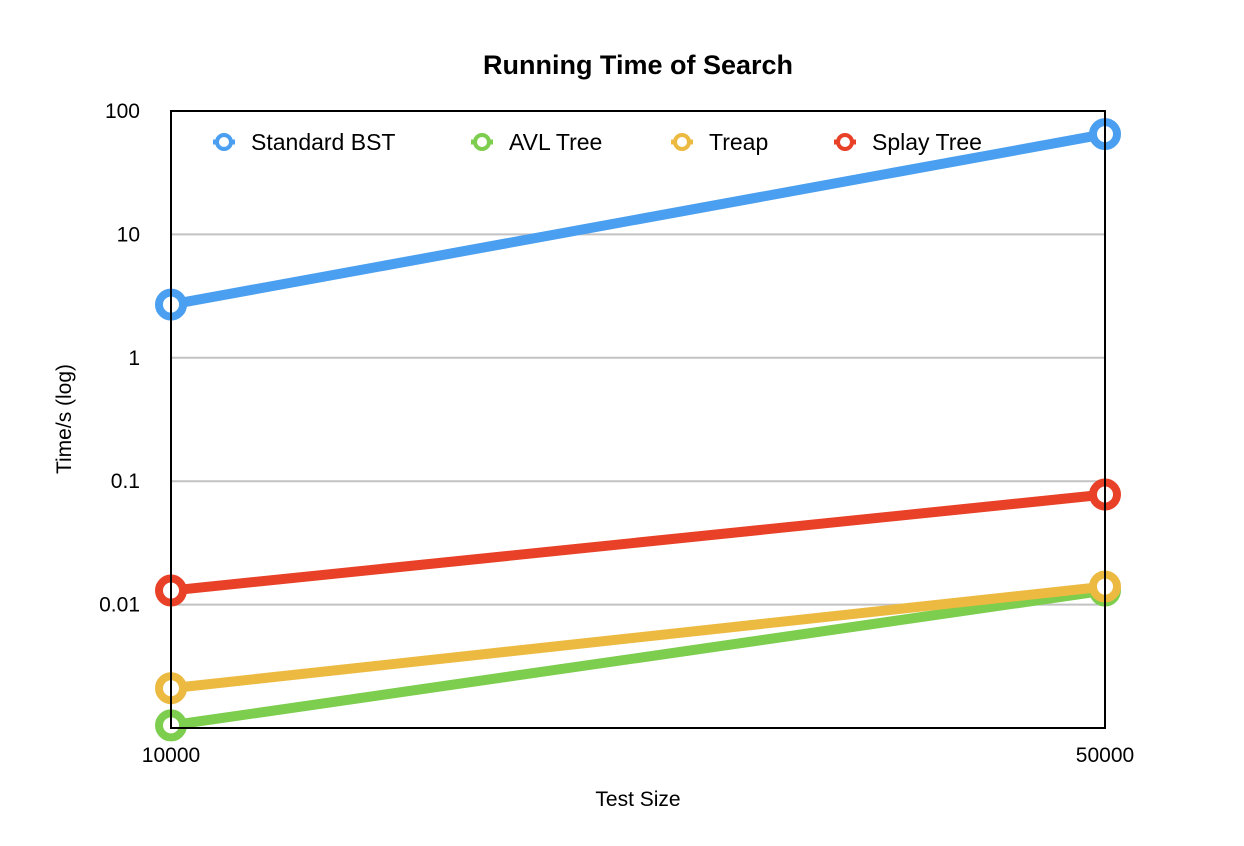 The width and height of the screenshot is (1244, 846). What do you see at coordinates (927, 142) in the screenshot?
I see `legend-label: Splay Tree` at bounding box center [927, 142].